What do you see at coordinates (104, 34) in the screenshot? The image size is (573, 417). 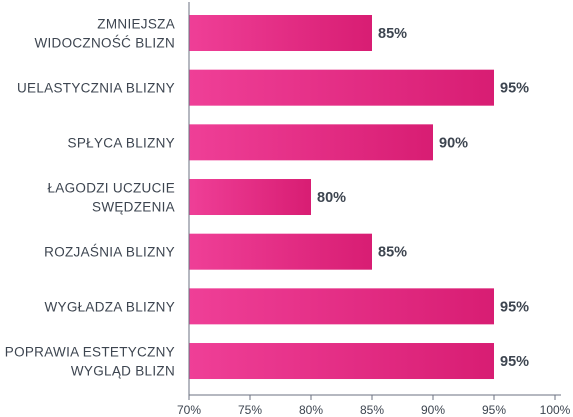 I see `category-label-1: ZMNIEJSZA WIDOCZNOŚĆ BLIZN` at bounding box center [104, 34].